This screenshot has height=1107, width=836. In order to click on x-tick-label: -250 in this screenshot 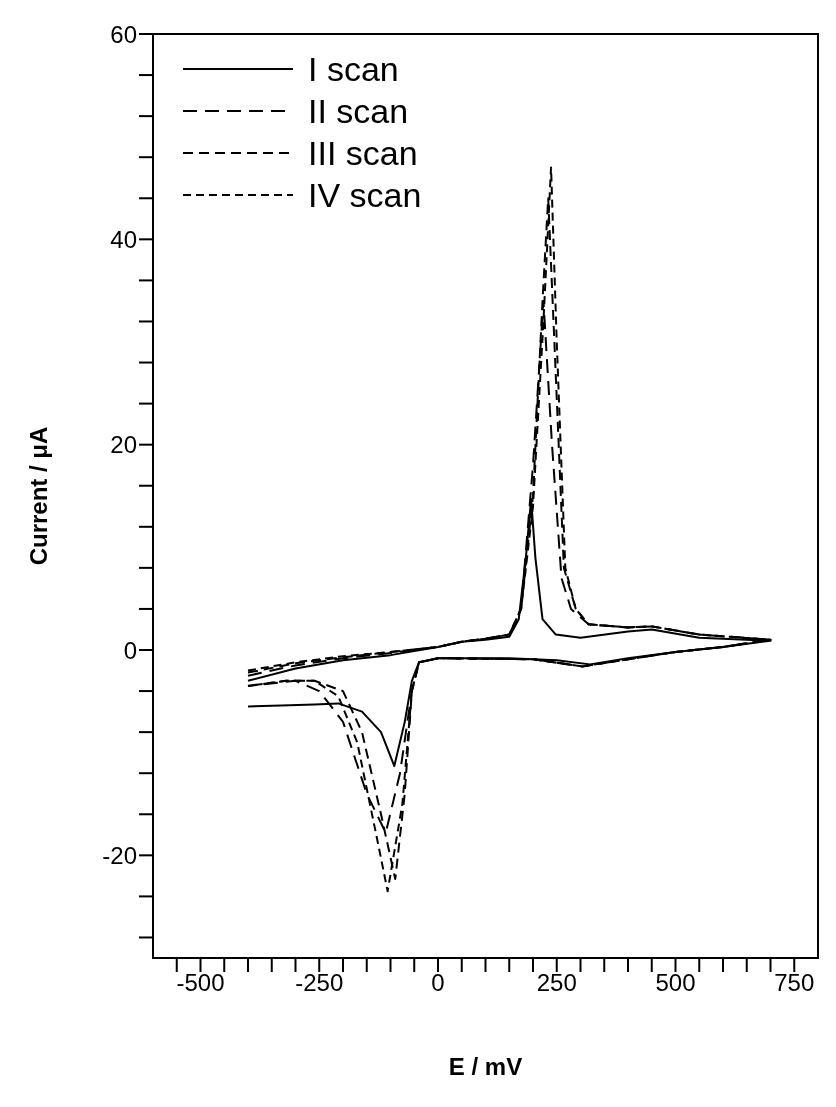, I will do `click(319, 983)`.